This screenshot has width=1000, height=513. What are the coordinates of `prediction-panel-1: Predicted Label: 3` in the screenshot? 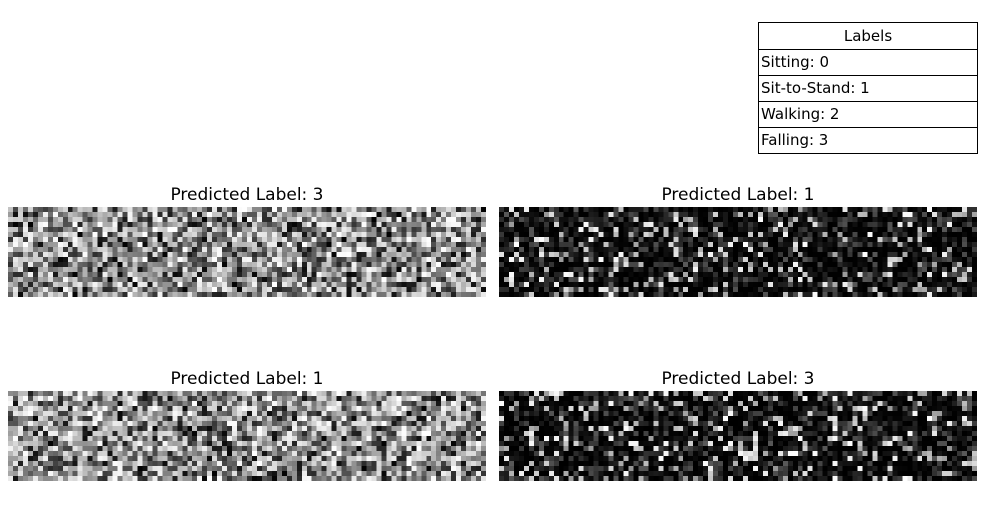 It's located at (247, 240).